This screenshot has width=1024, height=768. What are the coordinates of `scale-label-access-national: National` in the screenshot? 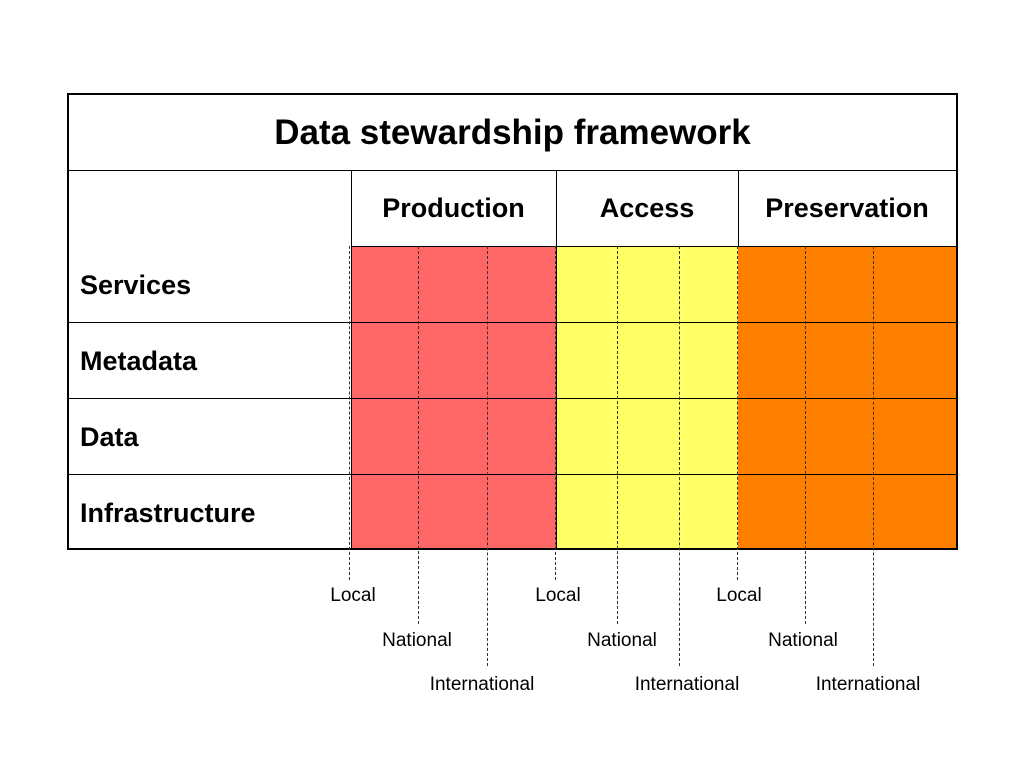 It's located at (622, 640).